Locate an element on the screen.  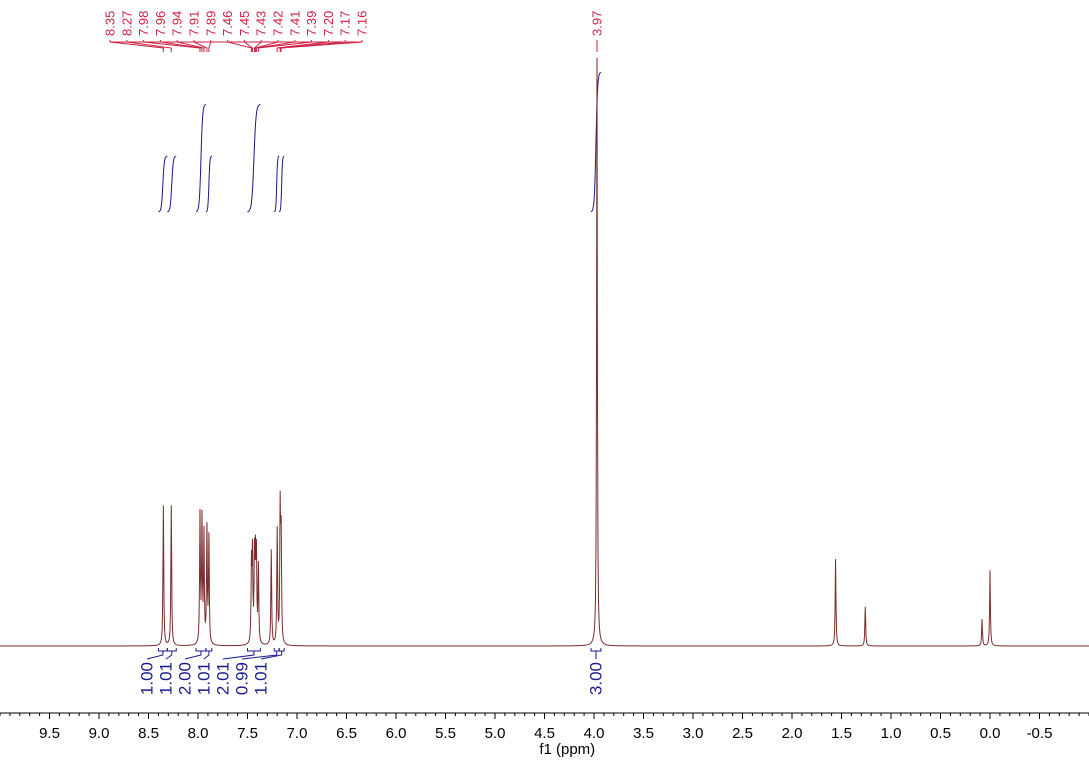
x-axis-title: f1 (ppm) is located at coordinates (567, 749).